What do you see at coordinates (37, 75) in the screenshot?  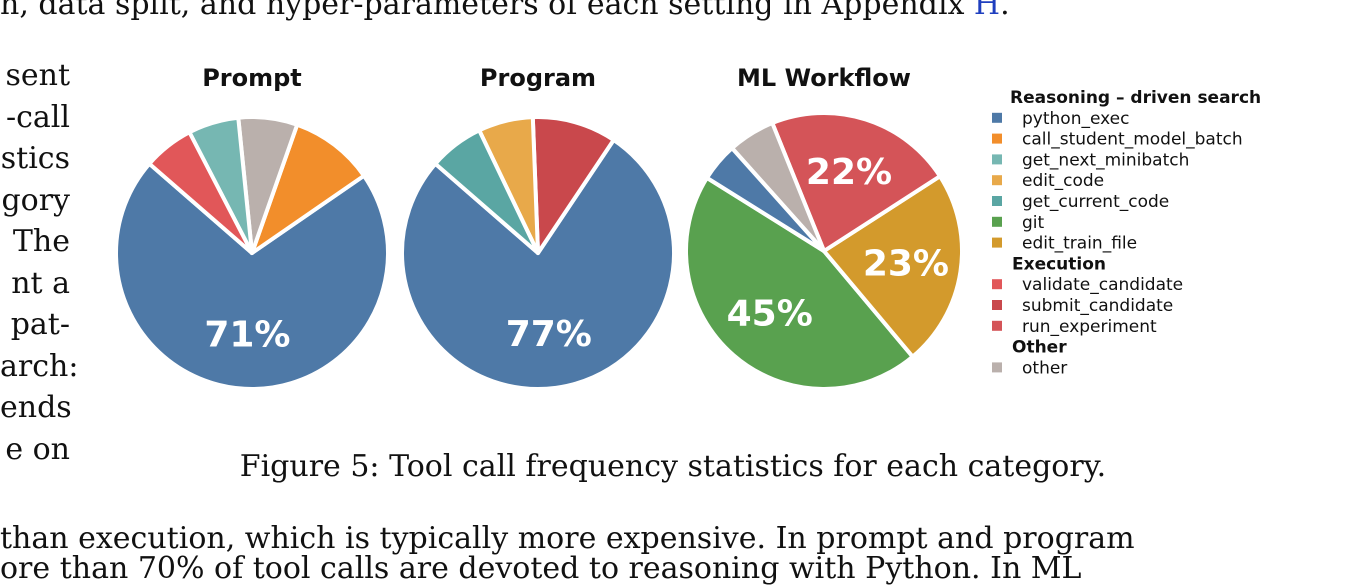 I see `left-fragment: sent` at bounding box center [37, 75].